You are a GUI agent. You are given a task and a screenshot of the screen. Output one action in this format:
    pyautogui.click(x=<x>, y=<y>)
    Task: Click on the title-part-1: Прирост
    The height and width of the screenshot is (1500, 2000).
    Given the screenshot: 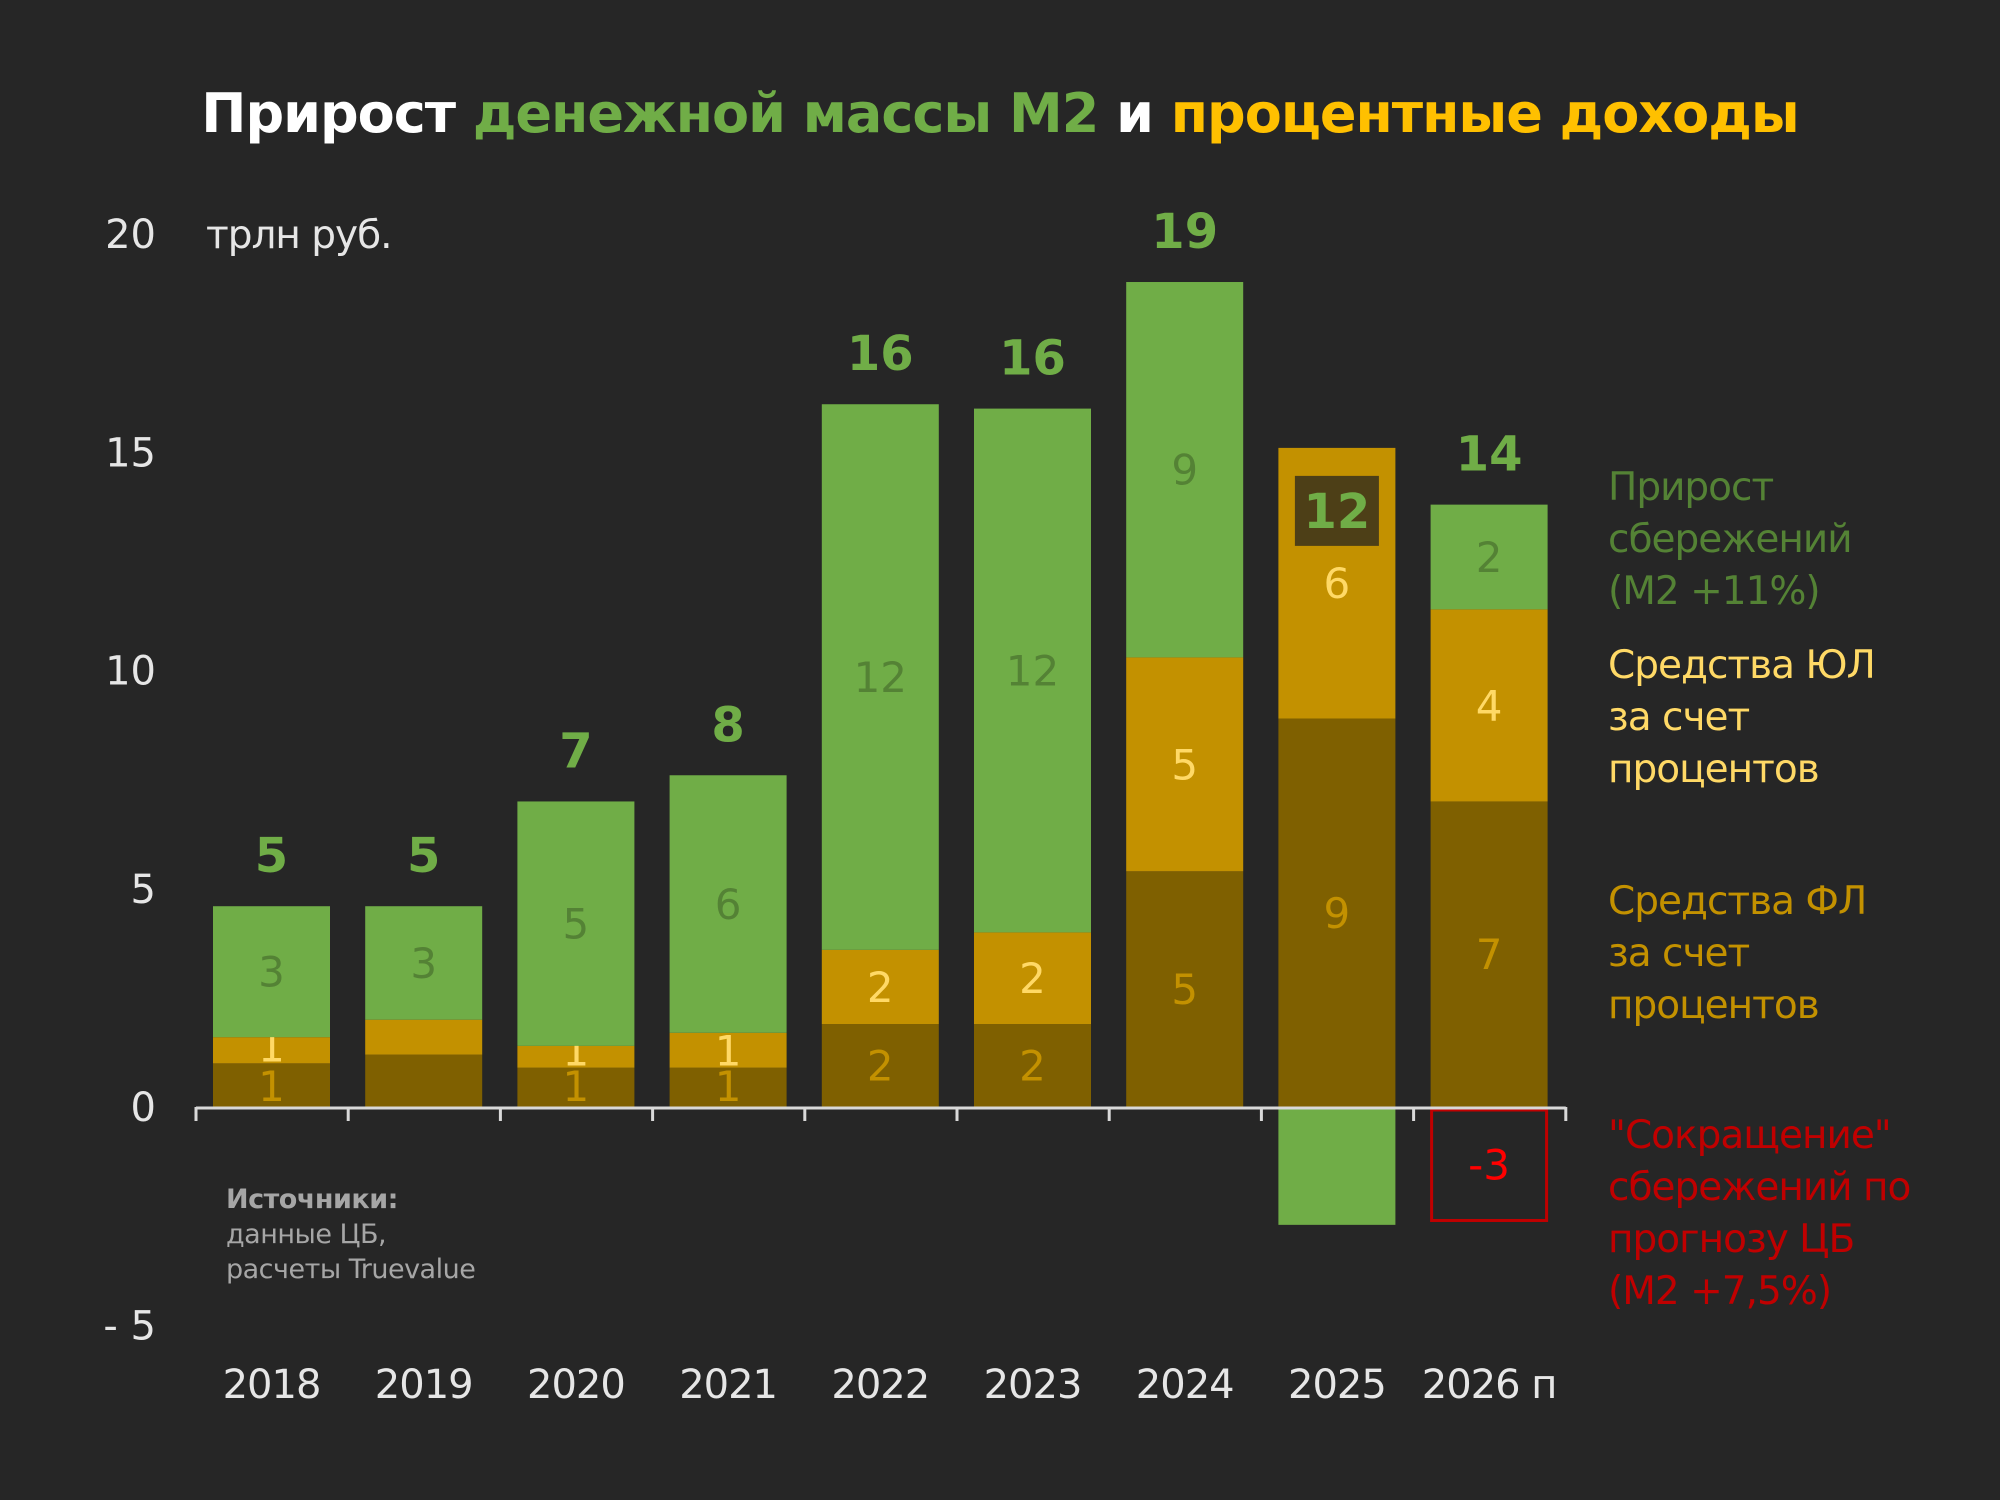 What is the action you would take?
    pyautogui.click(x=337, y=113)
    